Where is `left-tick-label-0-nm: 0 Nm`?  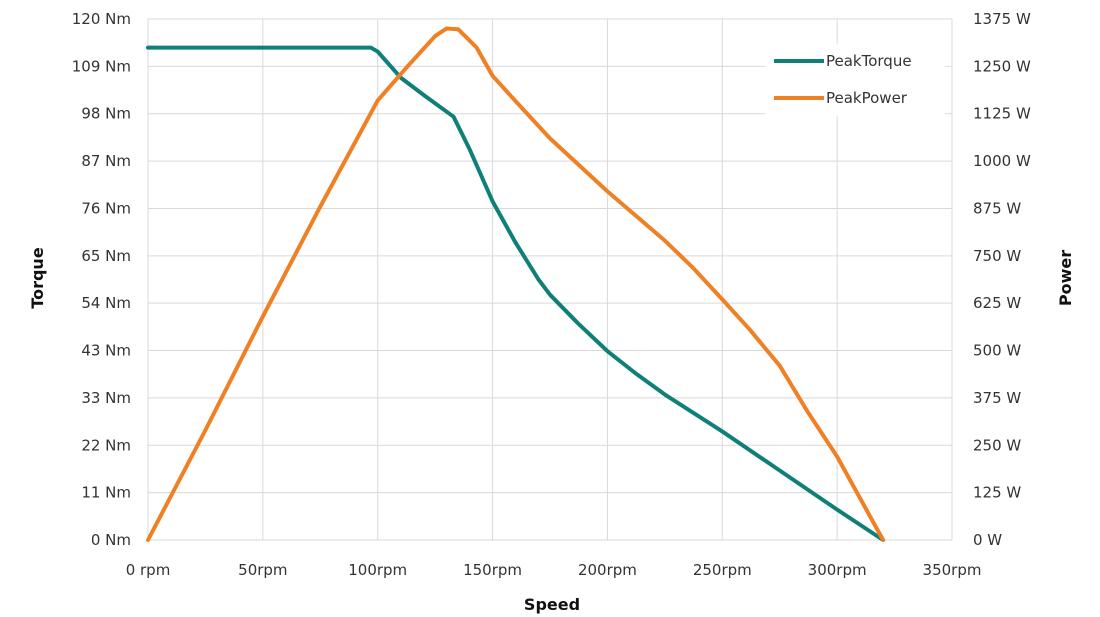
left-tick-label-0-nm: 0 Nm is located at coordinates (111, 540).